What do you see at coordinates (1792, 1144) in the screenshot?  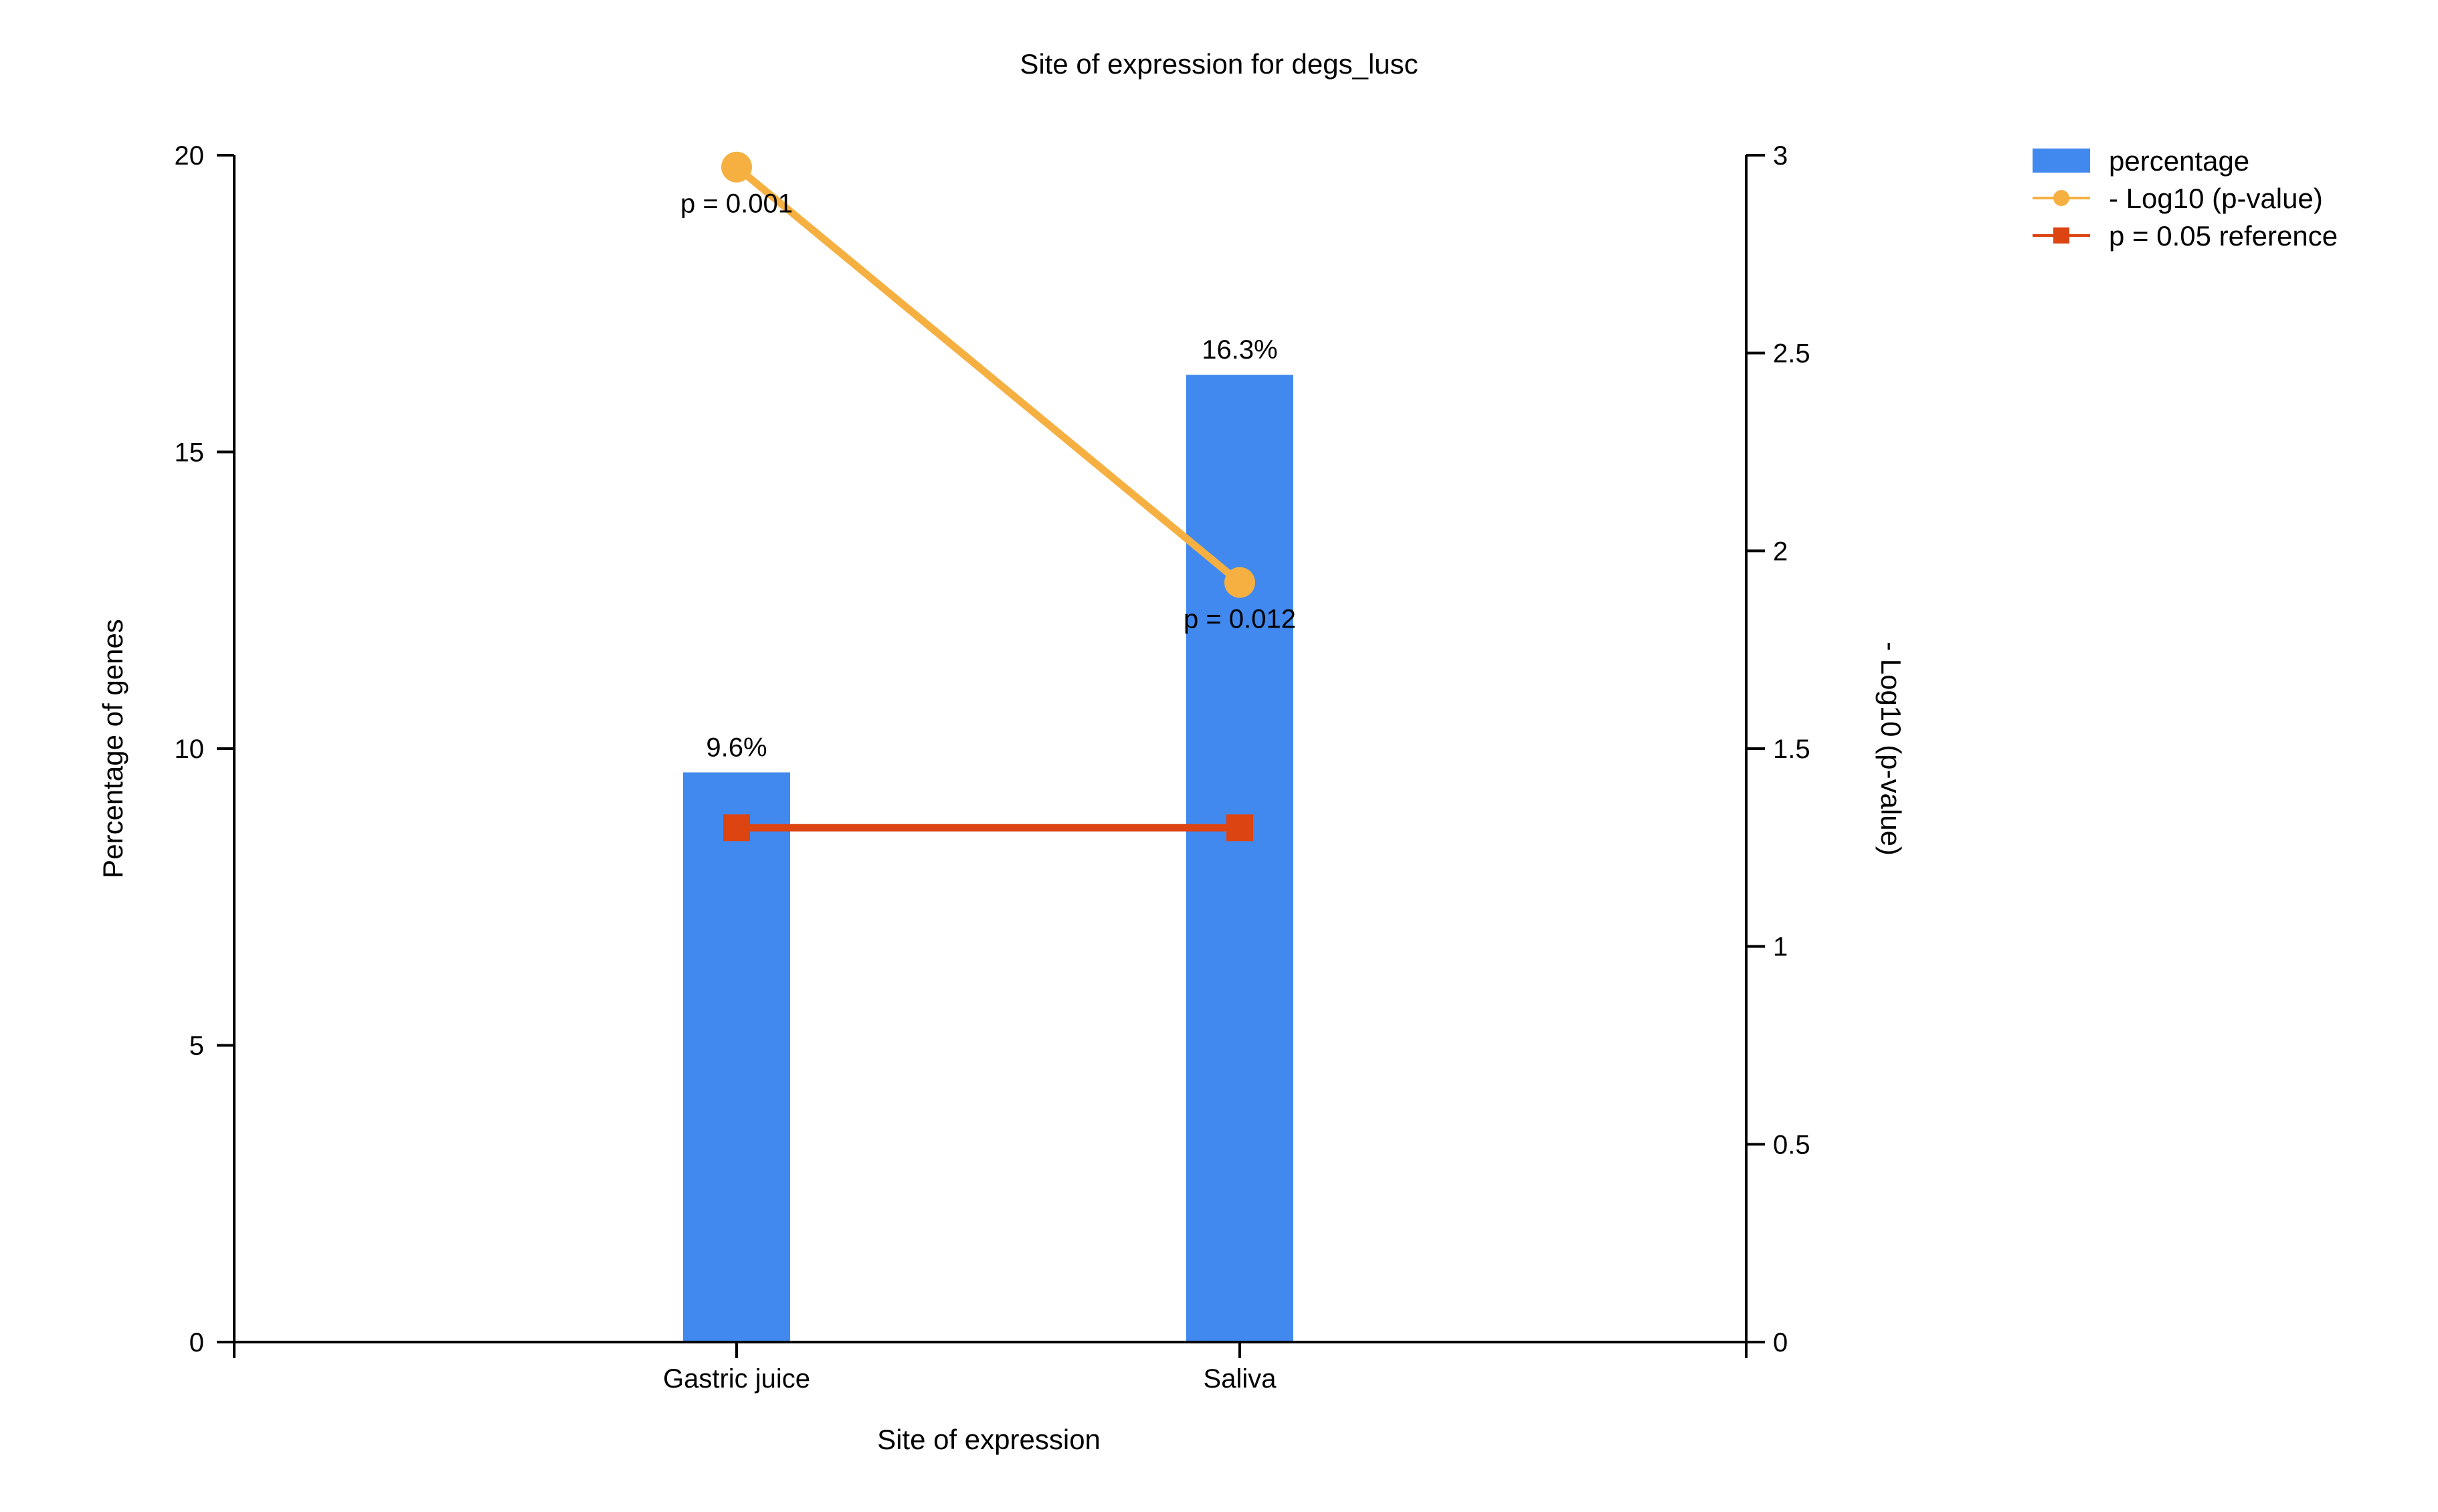 I see `right-y-tick-label: 0.5` at bounding box center [1792, 1144].